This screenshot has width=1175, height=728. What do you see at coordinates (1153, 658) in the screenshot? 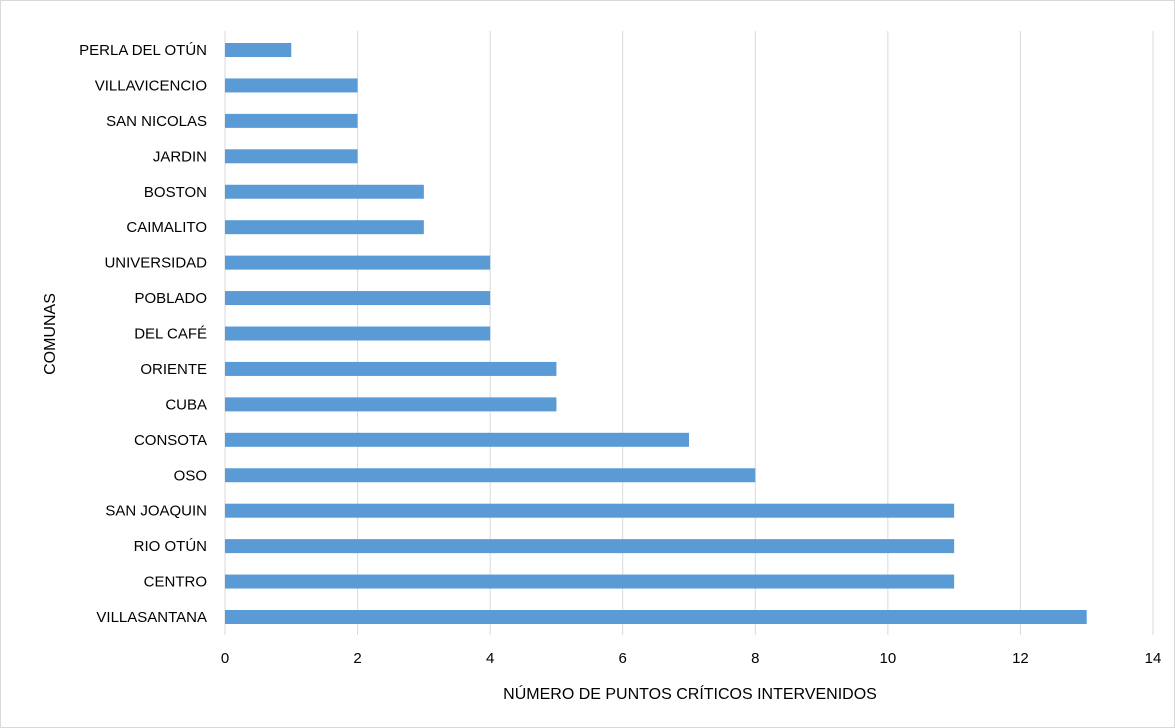
I see `x-tick-label: 14` at bounding box center [1153, 658].